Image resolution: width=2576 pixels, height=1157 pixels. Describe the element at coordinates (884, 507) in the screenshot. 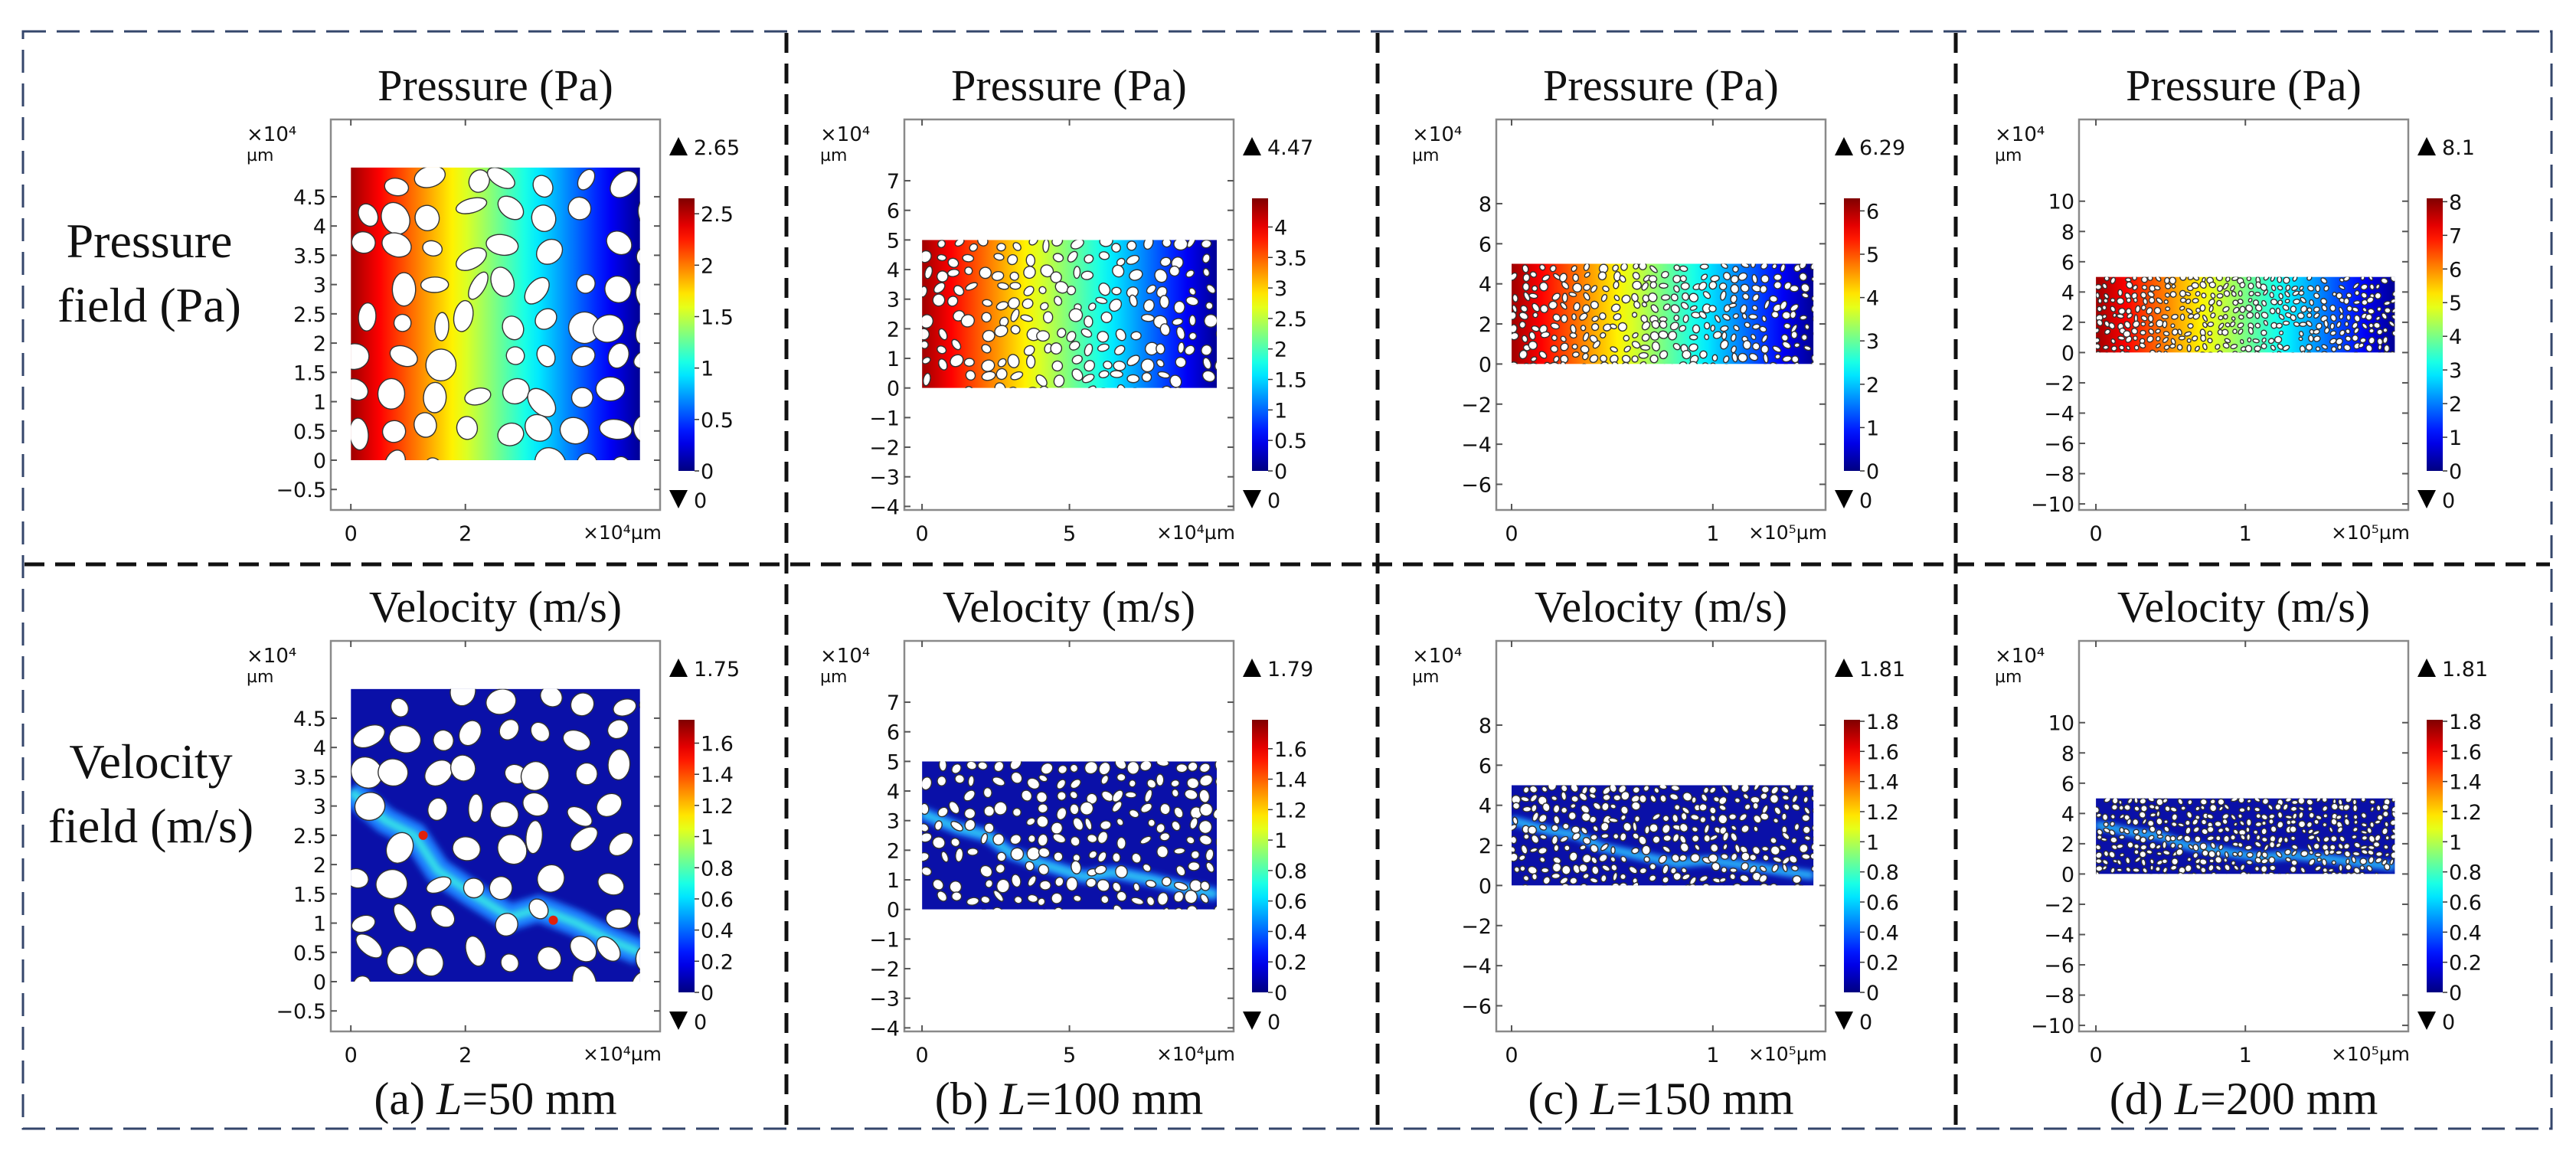

I see `y-tick-label: −4` at that location.